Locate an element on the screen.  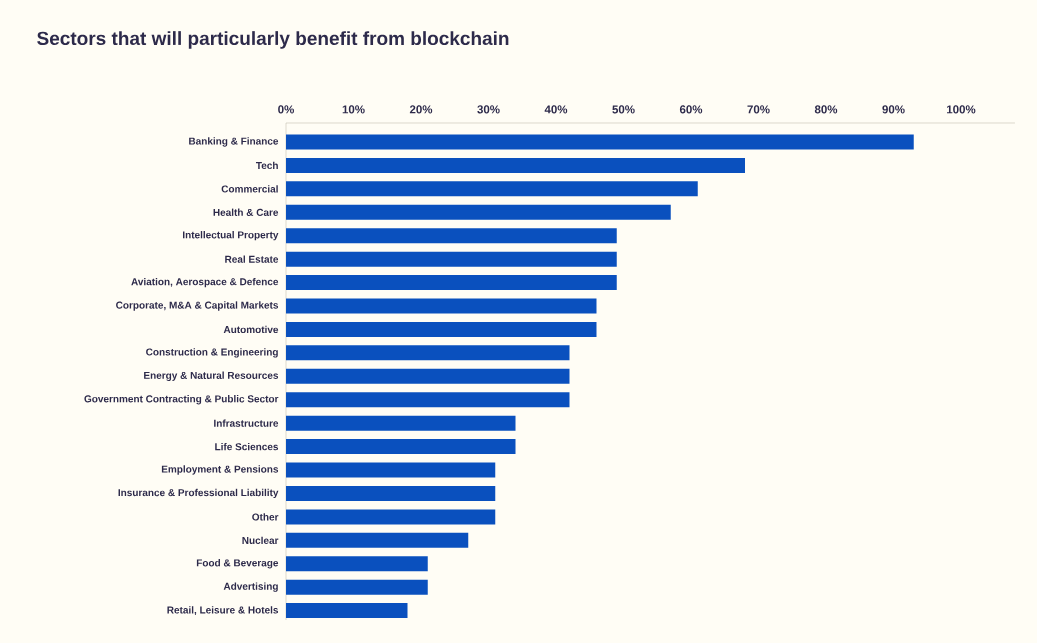
chart-title: Sectors that will particularly benefit from blockchain is located at coordinates (273, 40).